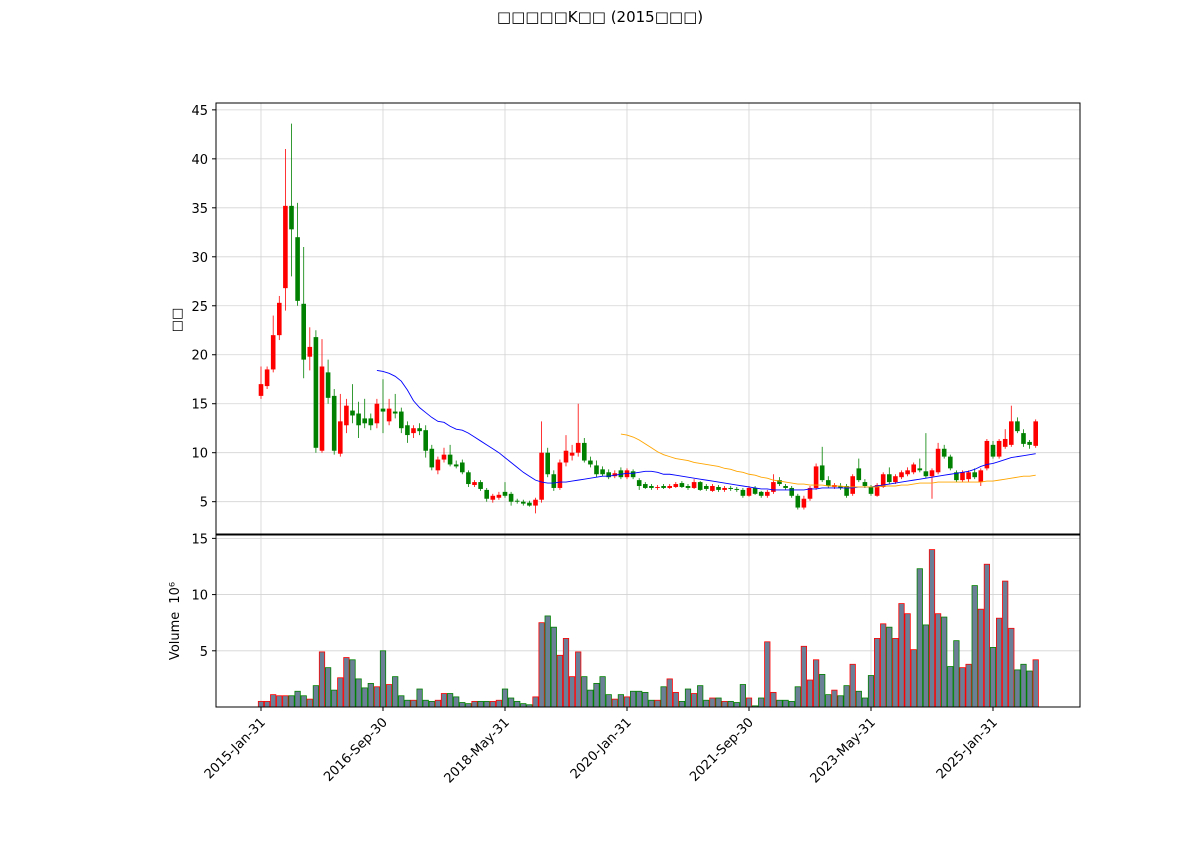 The height and width of the screenshot is (862, 1200). Describe the element at coordinates (477, 750) in the screenshot. I see `x-tick-label: 2018-May-31` at that location.